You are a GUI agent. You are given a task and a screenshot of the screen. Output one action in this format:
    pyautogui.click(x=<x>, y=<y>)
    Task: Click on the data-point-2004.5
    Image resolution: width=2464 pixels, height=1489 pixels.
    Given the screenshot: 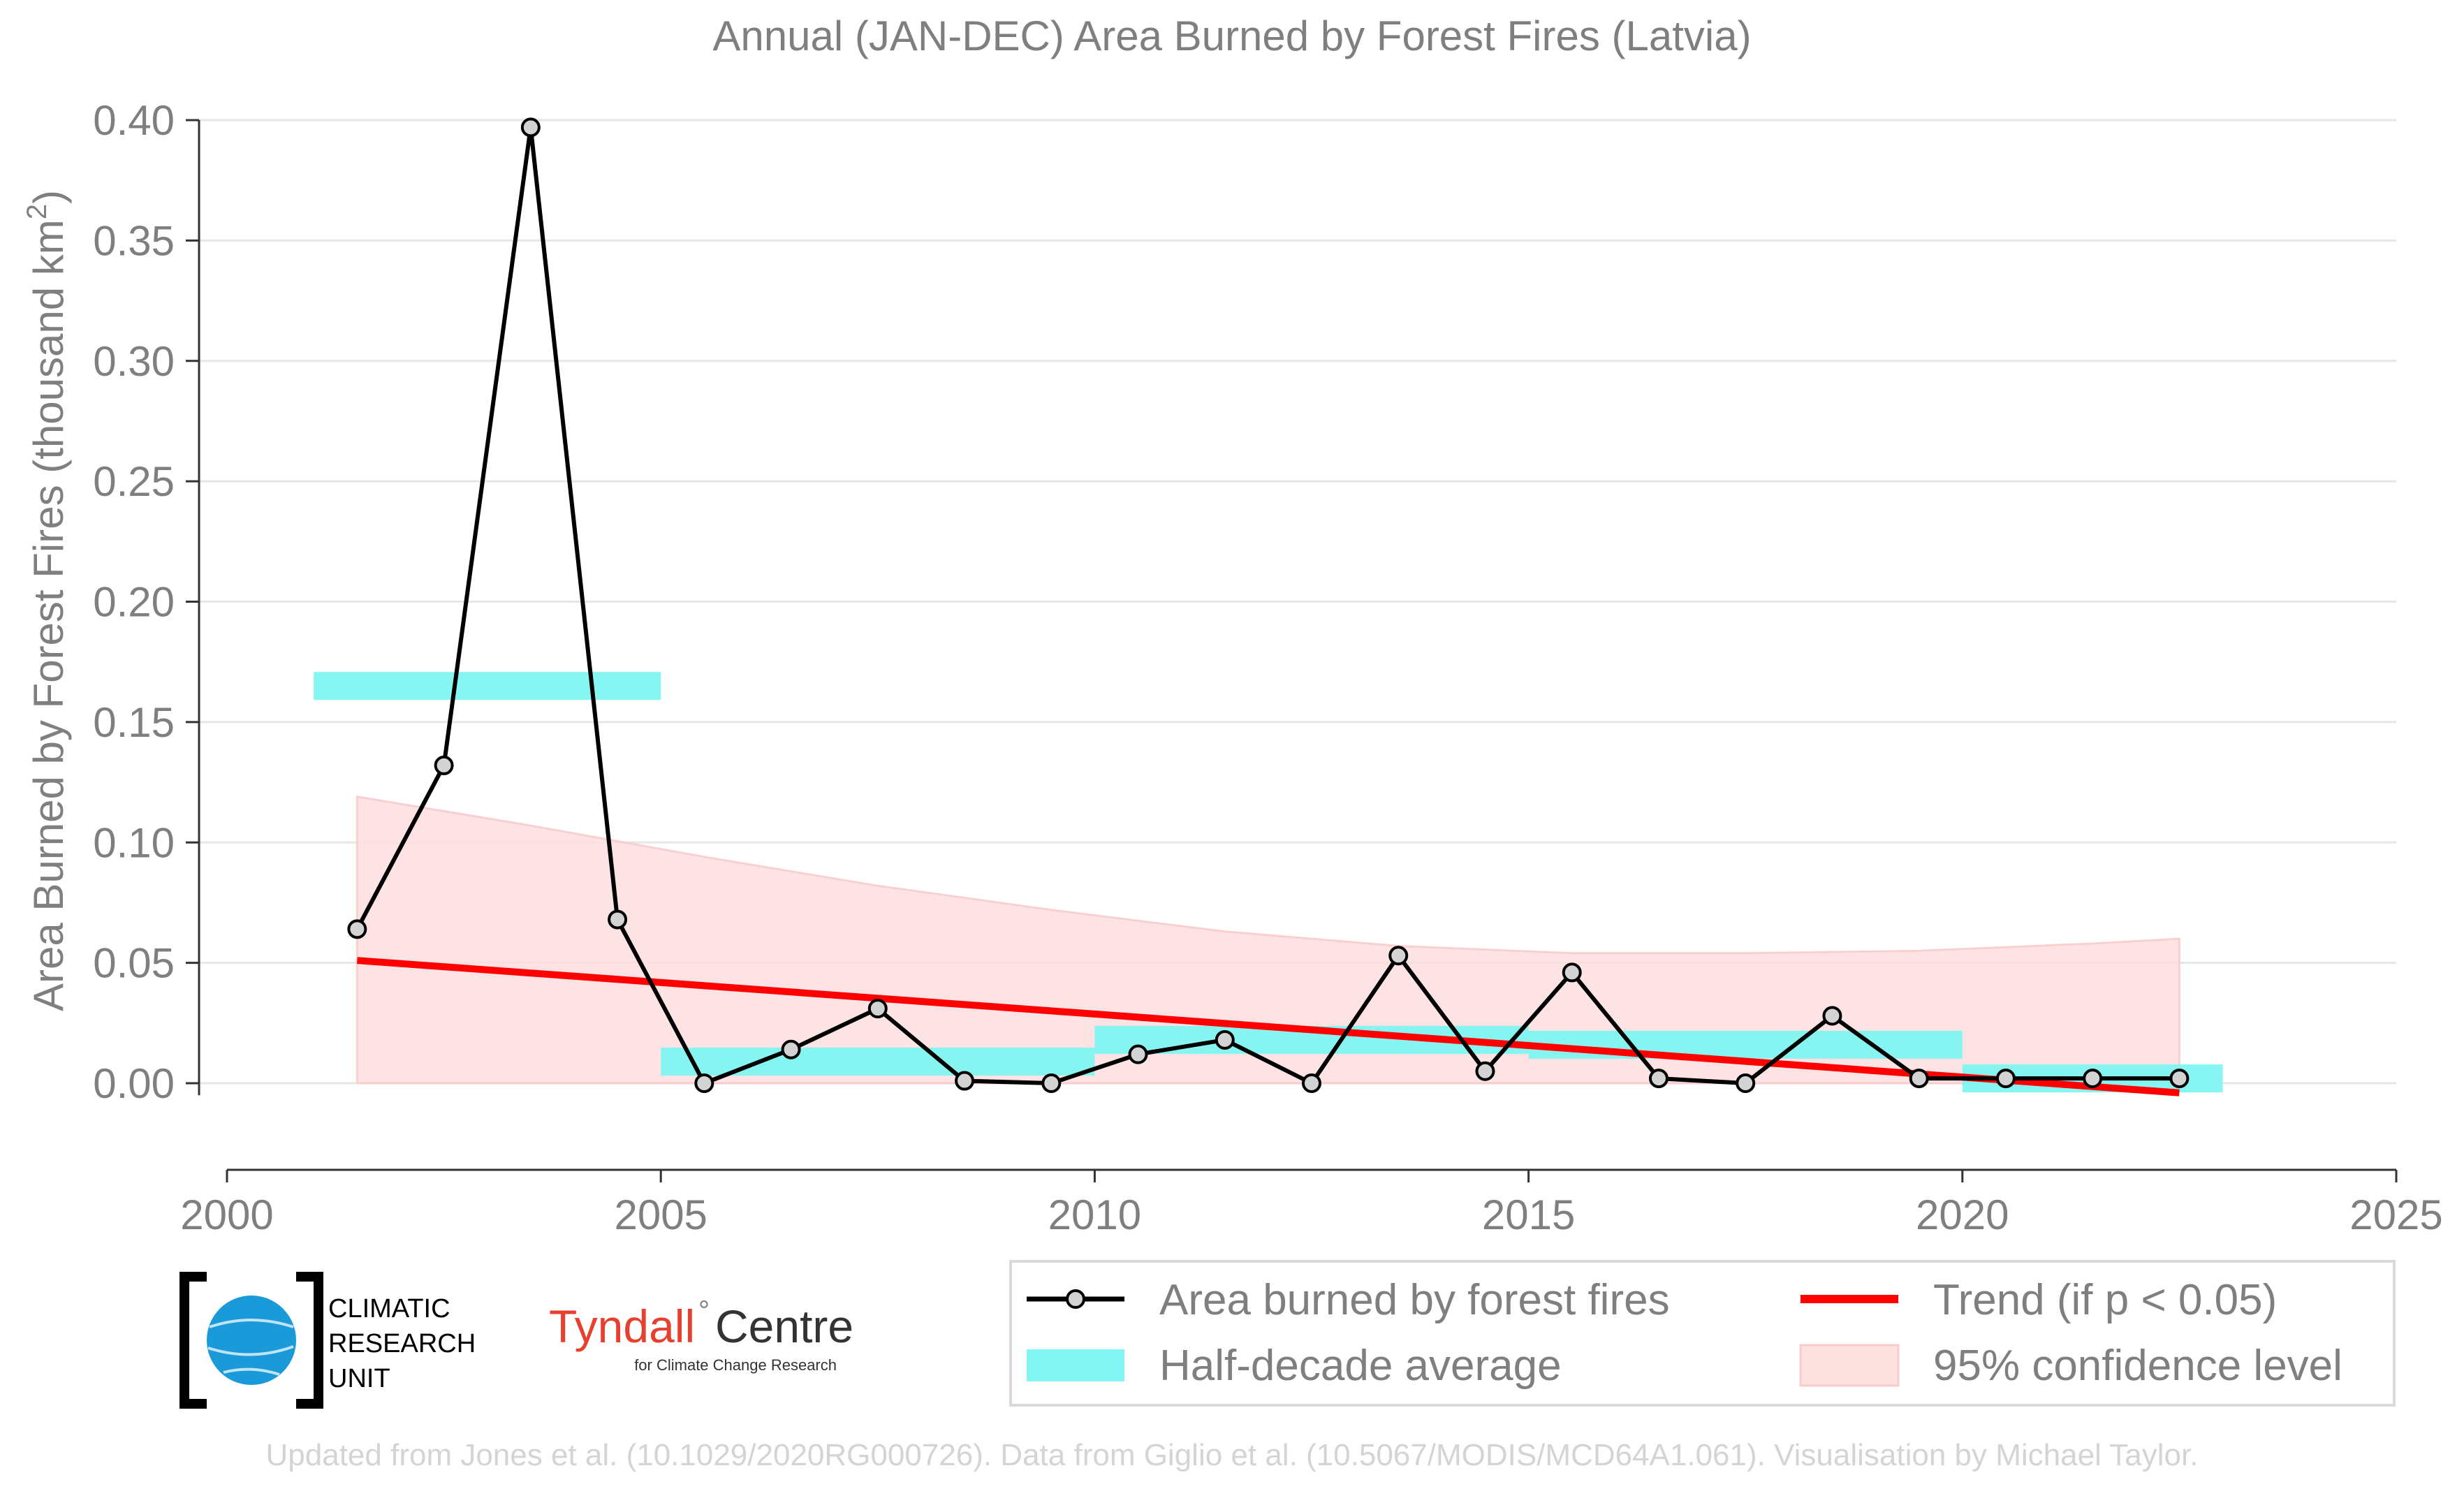 What is the action you would take?
    pyautogui.click(x=618, y=920)
    